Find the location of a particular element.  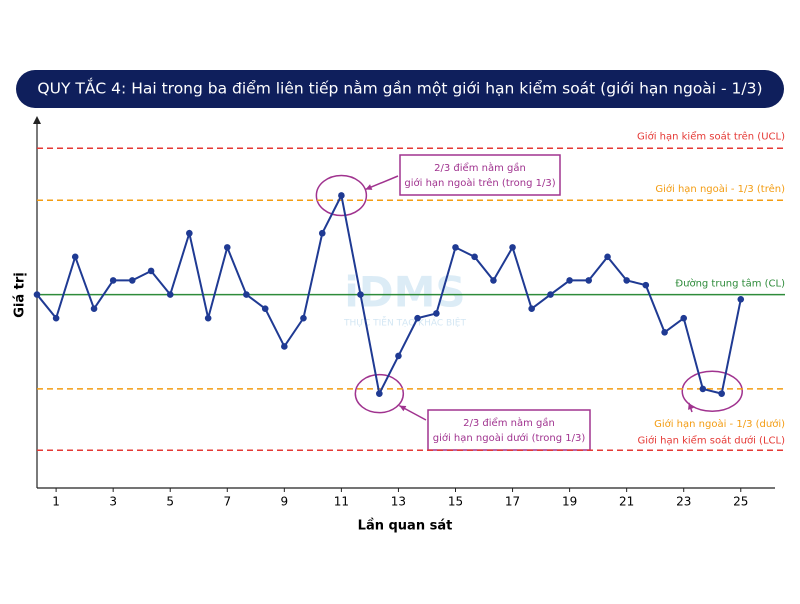

x-tick-label: 25 is located at coordinates (740, 502).